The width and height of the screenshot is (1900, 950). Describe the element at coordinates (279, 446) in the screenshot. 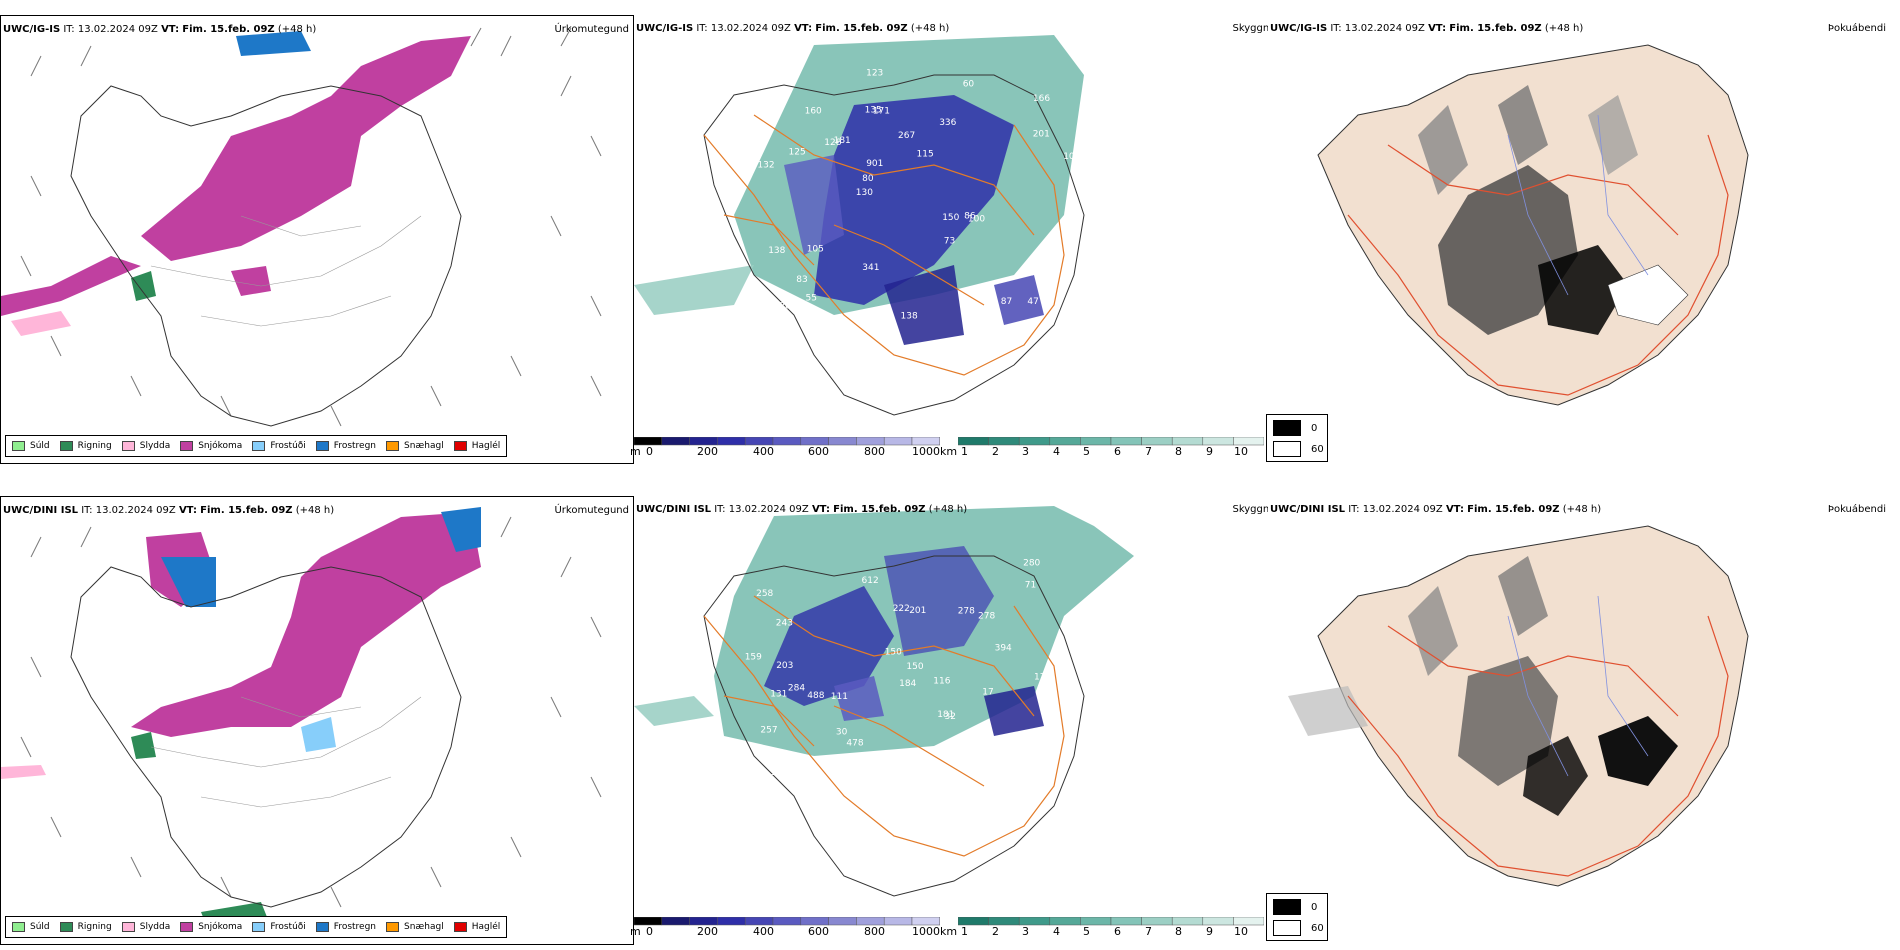

I see `legend-item: Frostúði` at that location.